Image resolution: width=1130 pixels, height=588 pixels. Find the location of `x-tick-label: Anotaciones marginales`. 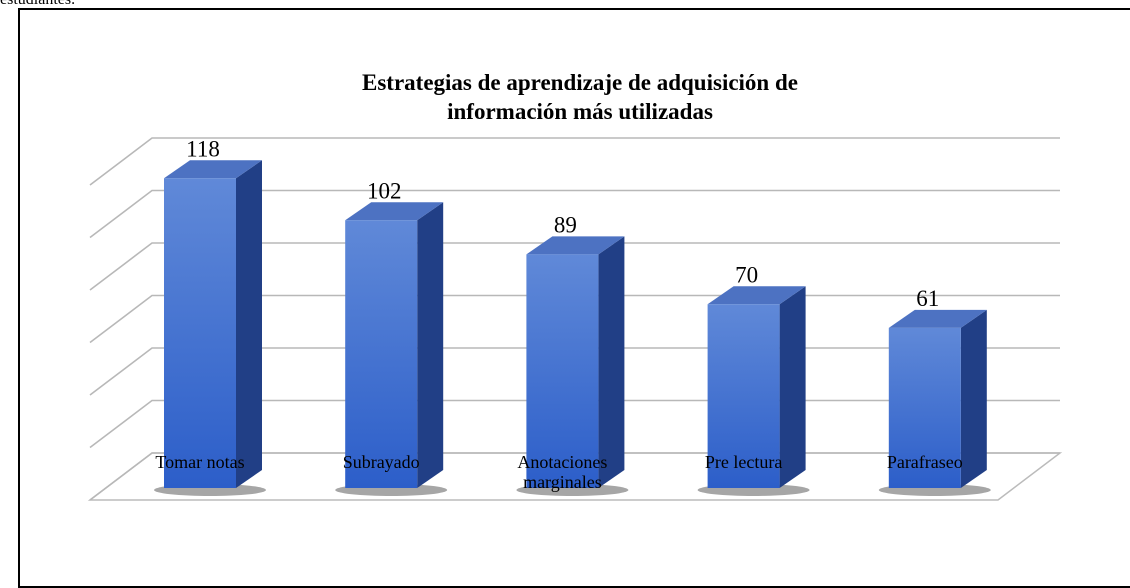

x-tick-label: Anotaciones marginales is located at coordinates (562, 472).